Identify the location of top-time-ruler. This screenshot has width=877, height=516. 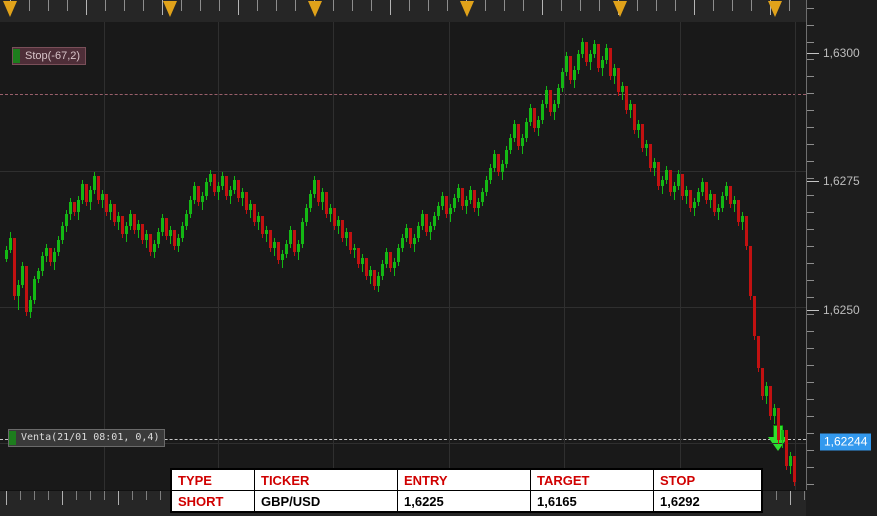
(438, 11).